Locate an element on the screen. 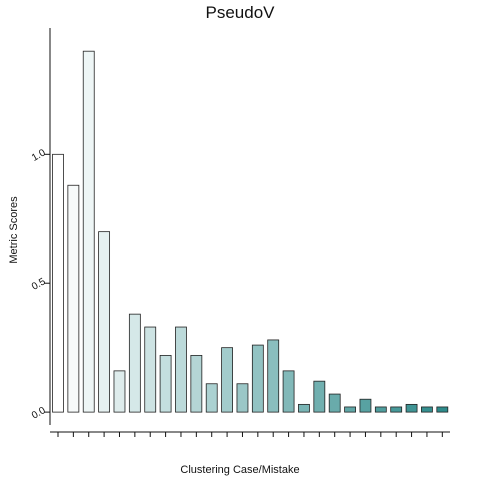 The image size is (480, 480). y-tick-label: 1.0 is located at coordinates (39, 155).